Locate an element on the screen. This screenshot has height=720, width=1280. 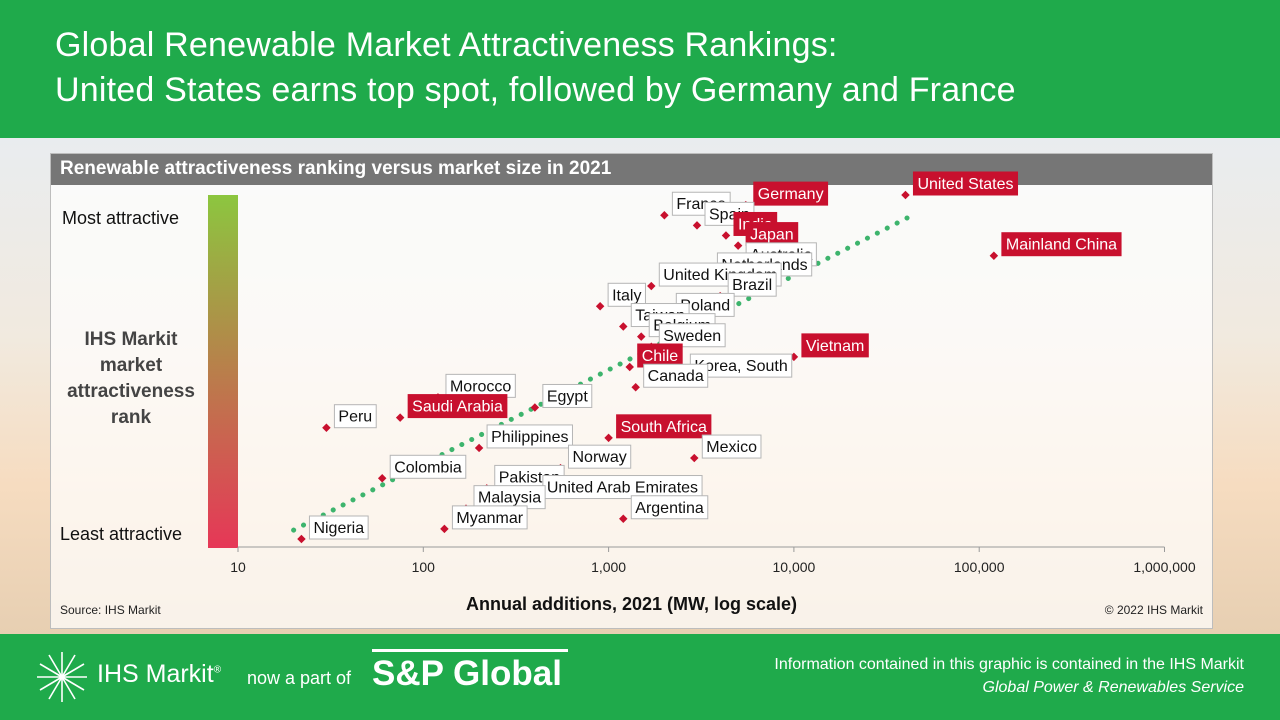
label-myanmar: Myanmar is located at coordinates (489, 518).